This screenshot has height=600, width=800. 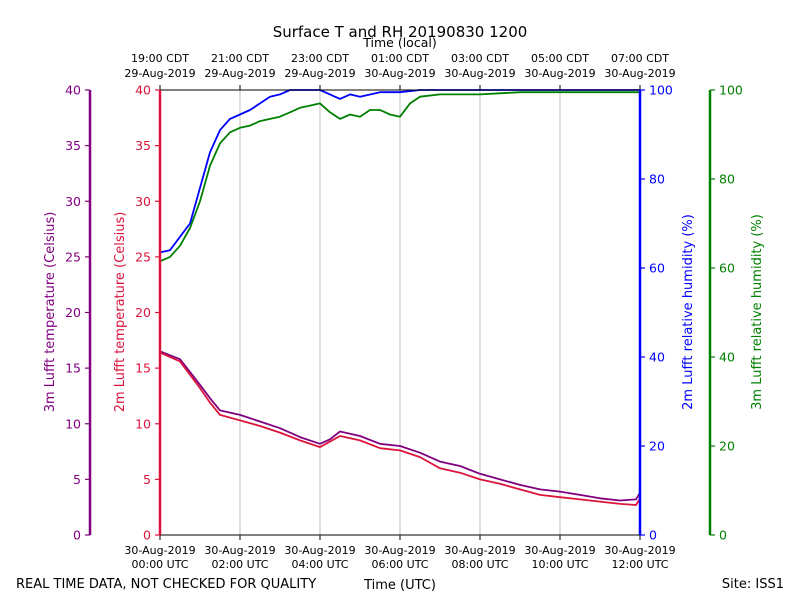 What do you see at coordinates (73, 90) in the screenshot?
I see `t3m-axis-tick-label: 40` at bounding box center [73, 90].